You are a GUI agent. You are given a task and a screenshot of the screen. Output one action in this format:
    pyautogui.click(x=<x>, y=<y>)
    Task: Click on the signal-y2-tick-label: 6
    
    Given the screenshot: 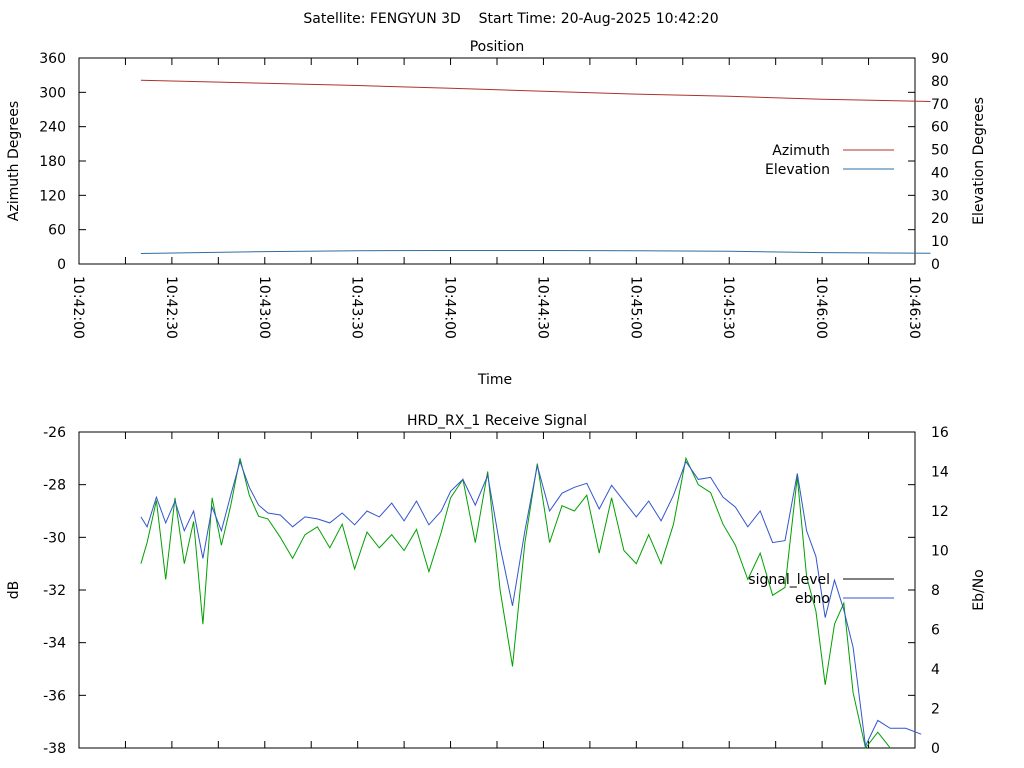 What is the action you would take?
    pyautogui.click(x=935, y=631)
    